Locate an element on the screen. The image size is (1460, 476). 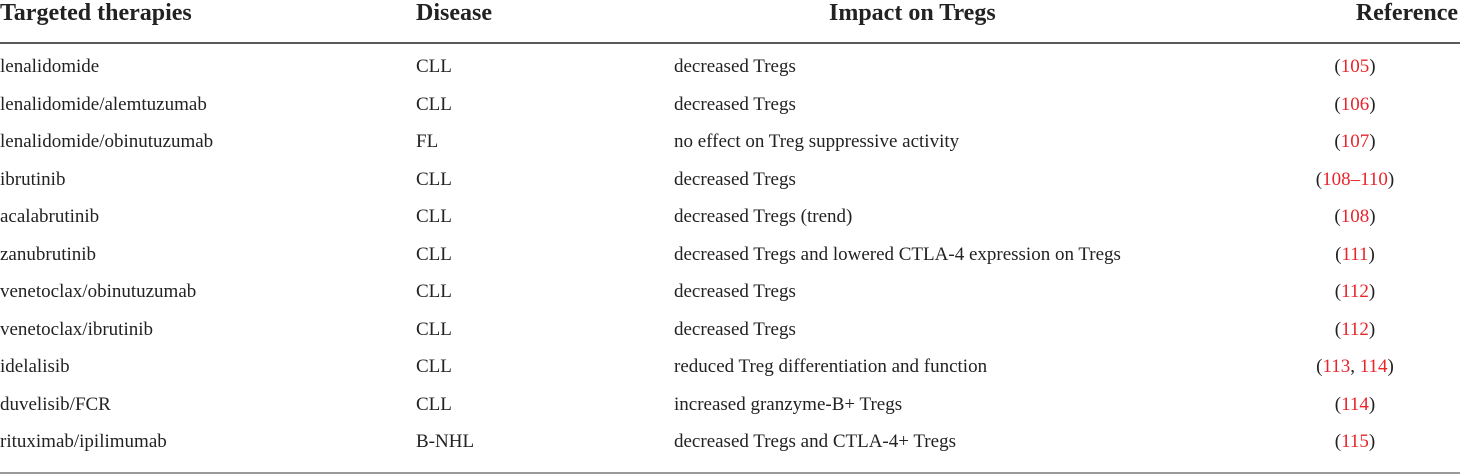
cell-reference: (108) is located at coordinates (1355, 217).